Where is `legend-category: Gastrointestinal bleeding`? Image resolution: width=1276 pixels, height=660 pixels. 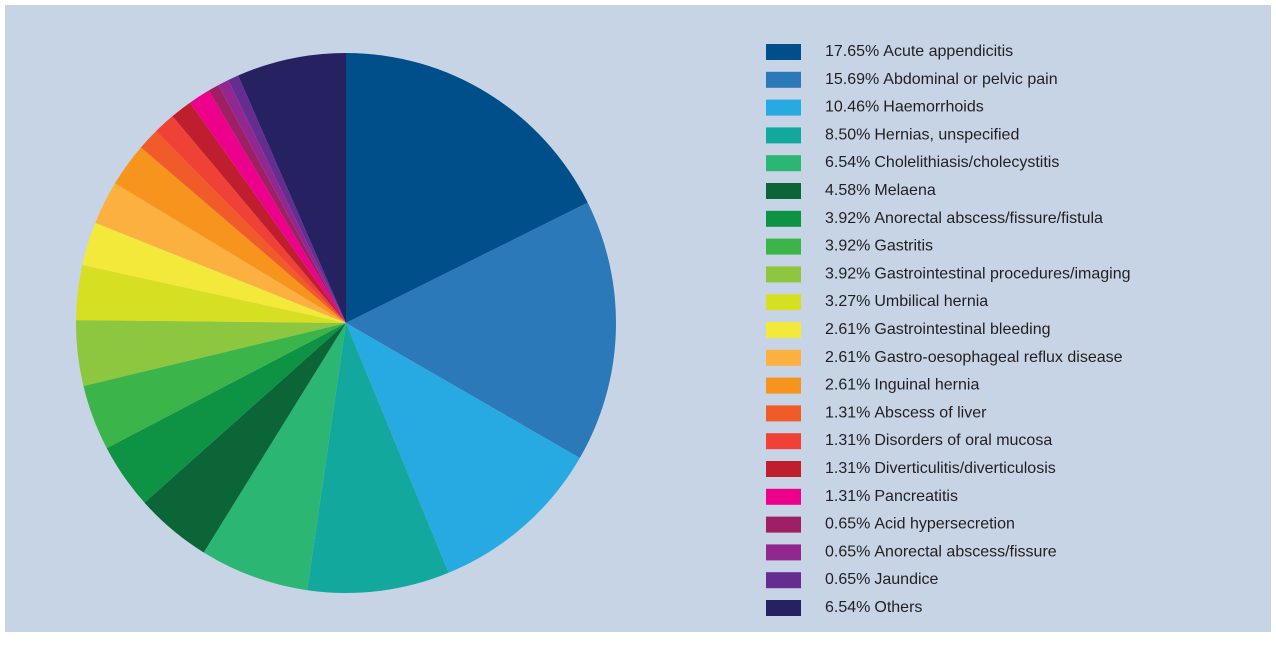
legend-category: Gastrointestinal bleeding is located at coordinates (962, 329).